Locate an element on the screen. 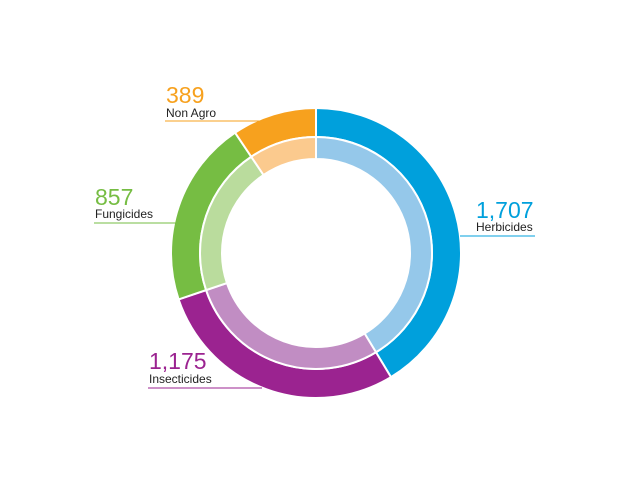 Image resolution: width=632 pixels, height=503 pixels. category-label-insecticides: Insecticides is located at coordinates (180, 379).